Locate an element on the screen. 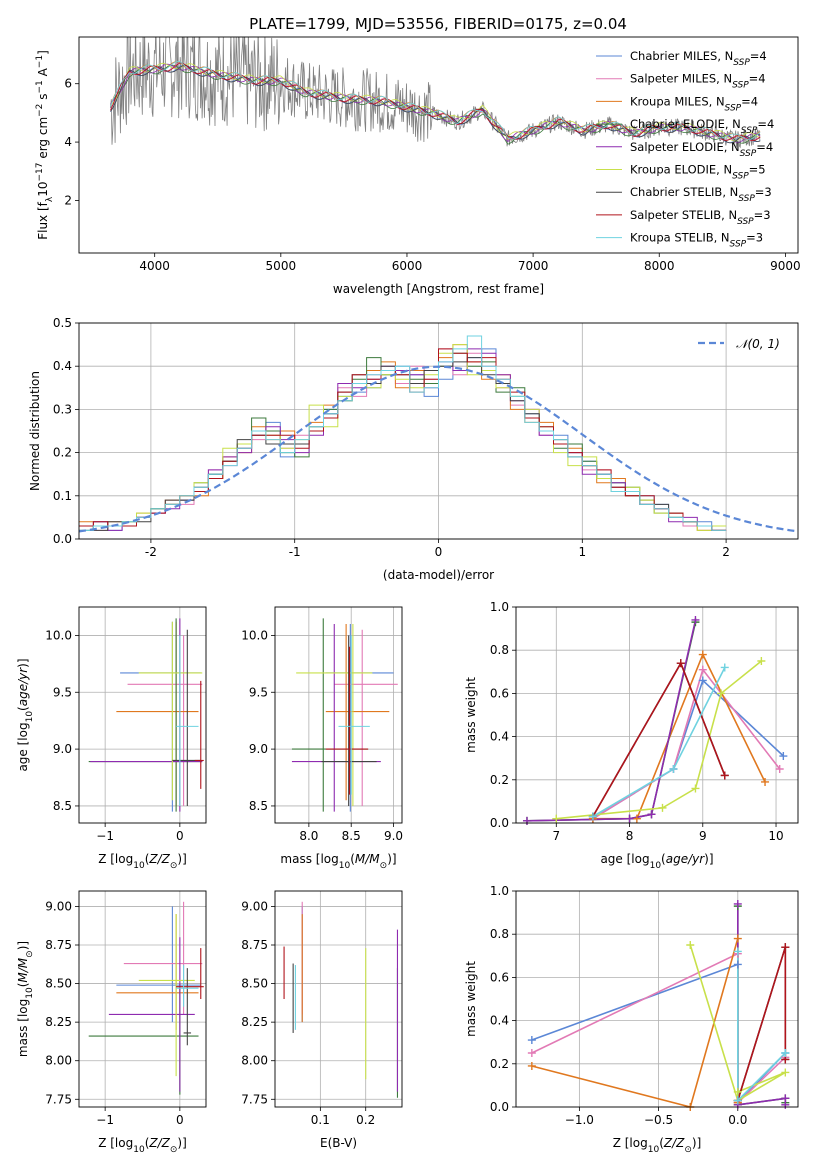 This screenshot has width=819, height=1170. legend-label: Salpeter ELODIE, NSSP=4 is located at coordinates (701, 149).